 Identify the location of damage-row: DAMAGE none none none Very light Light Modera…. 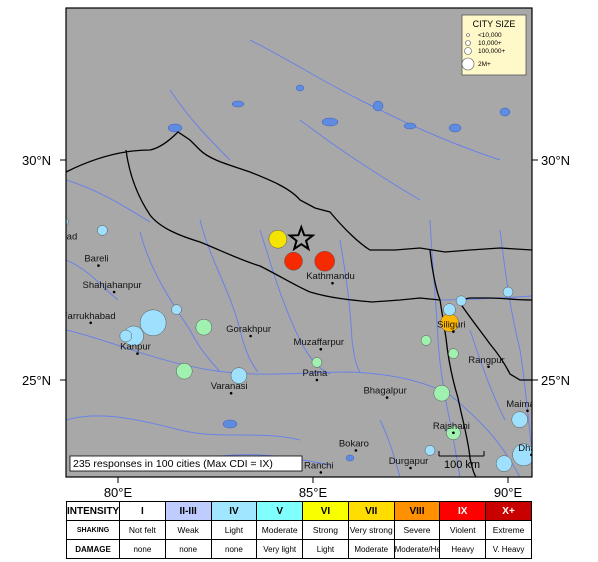
(299, 549).